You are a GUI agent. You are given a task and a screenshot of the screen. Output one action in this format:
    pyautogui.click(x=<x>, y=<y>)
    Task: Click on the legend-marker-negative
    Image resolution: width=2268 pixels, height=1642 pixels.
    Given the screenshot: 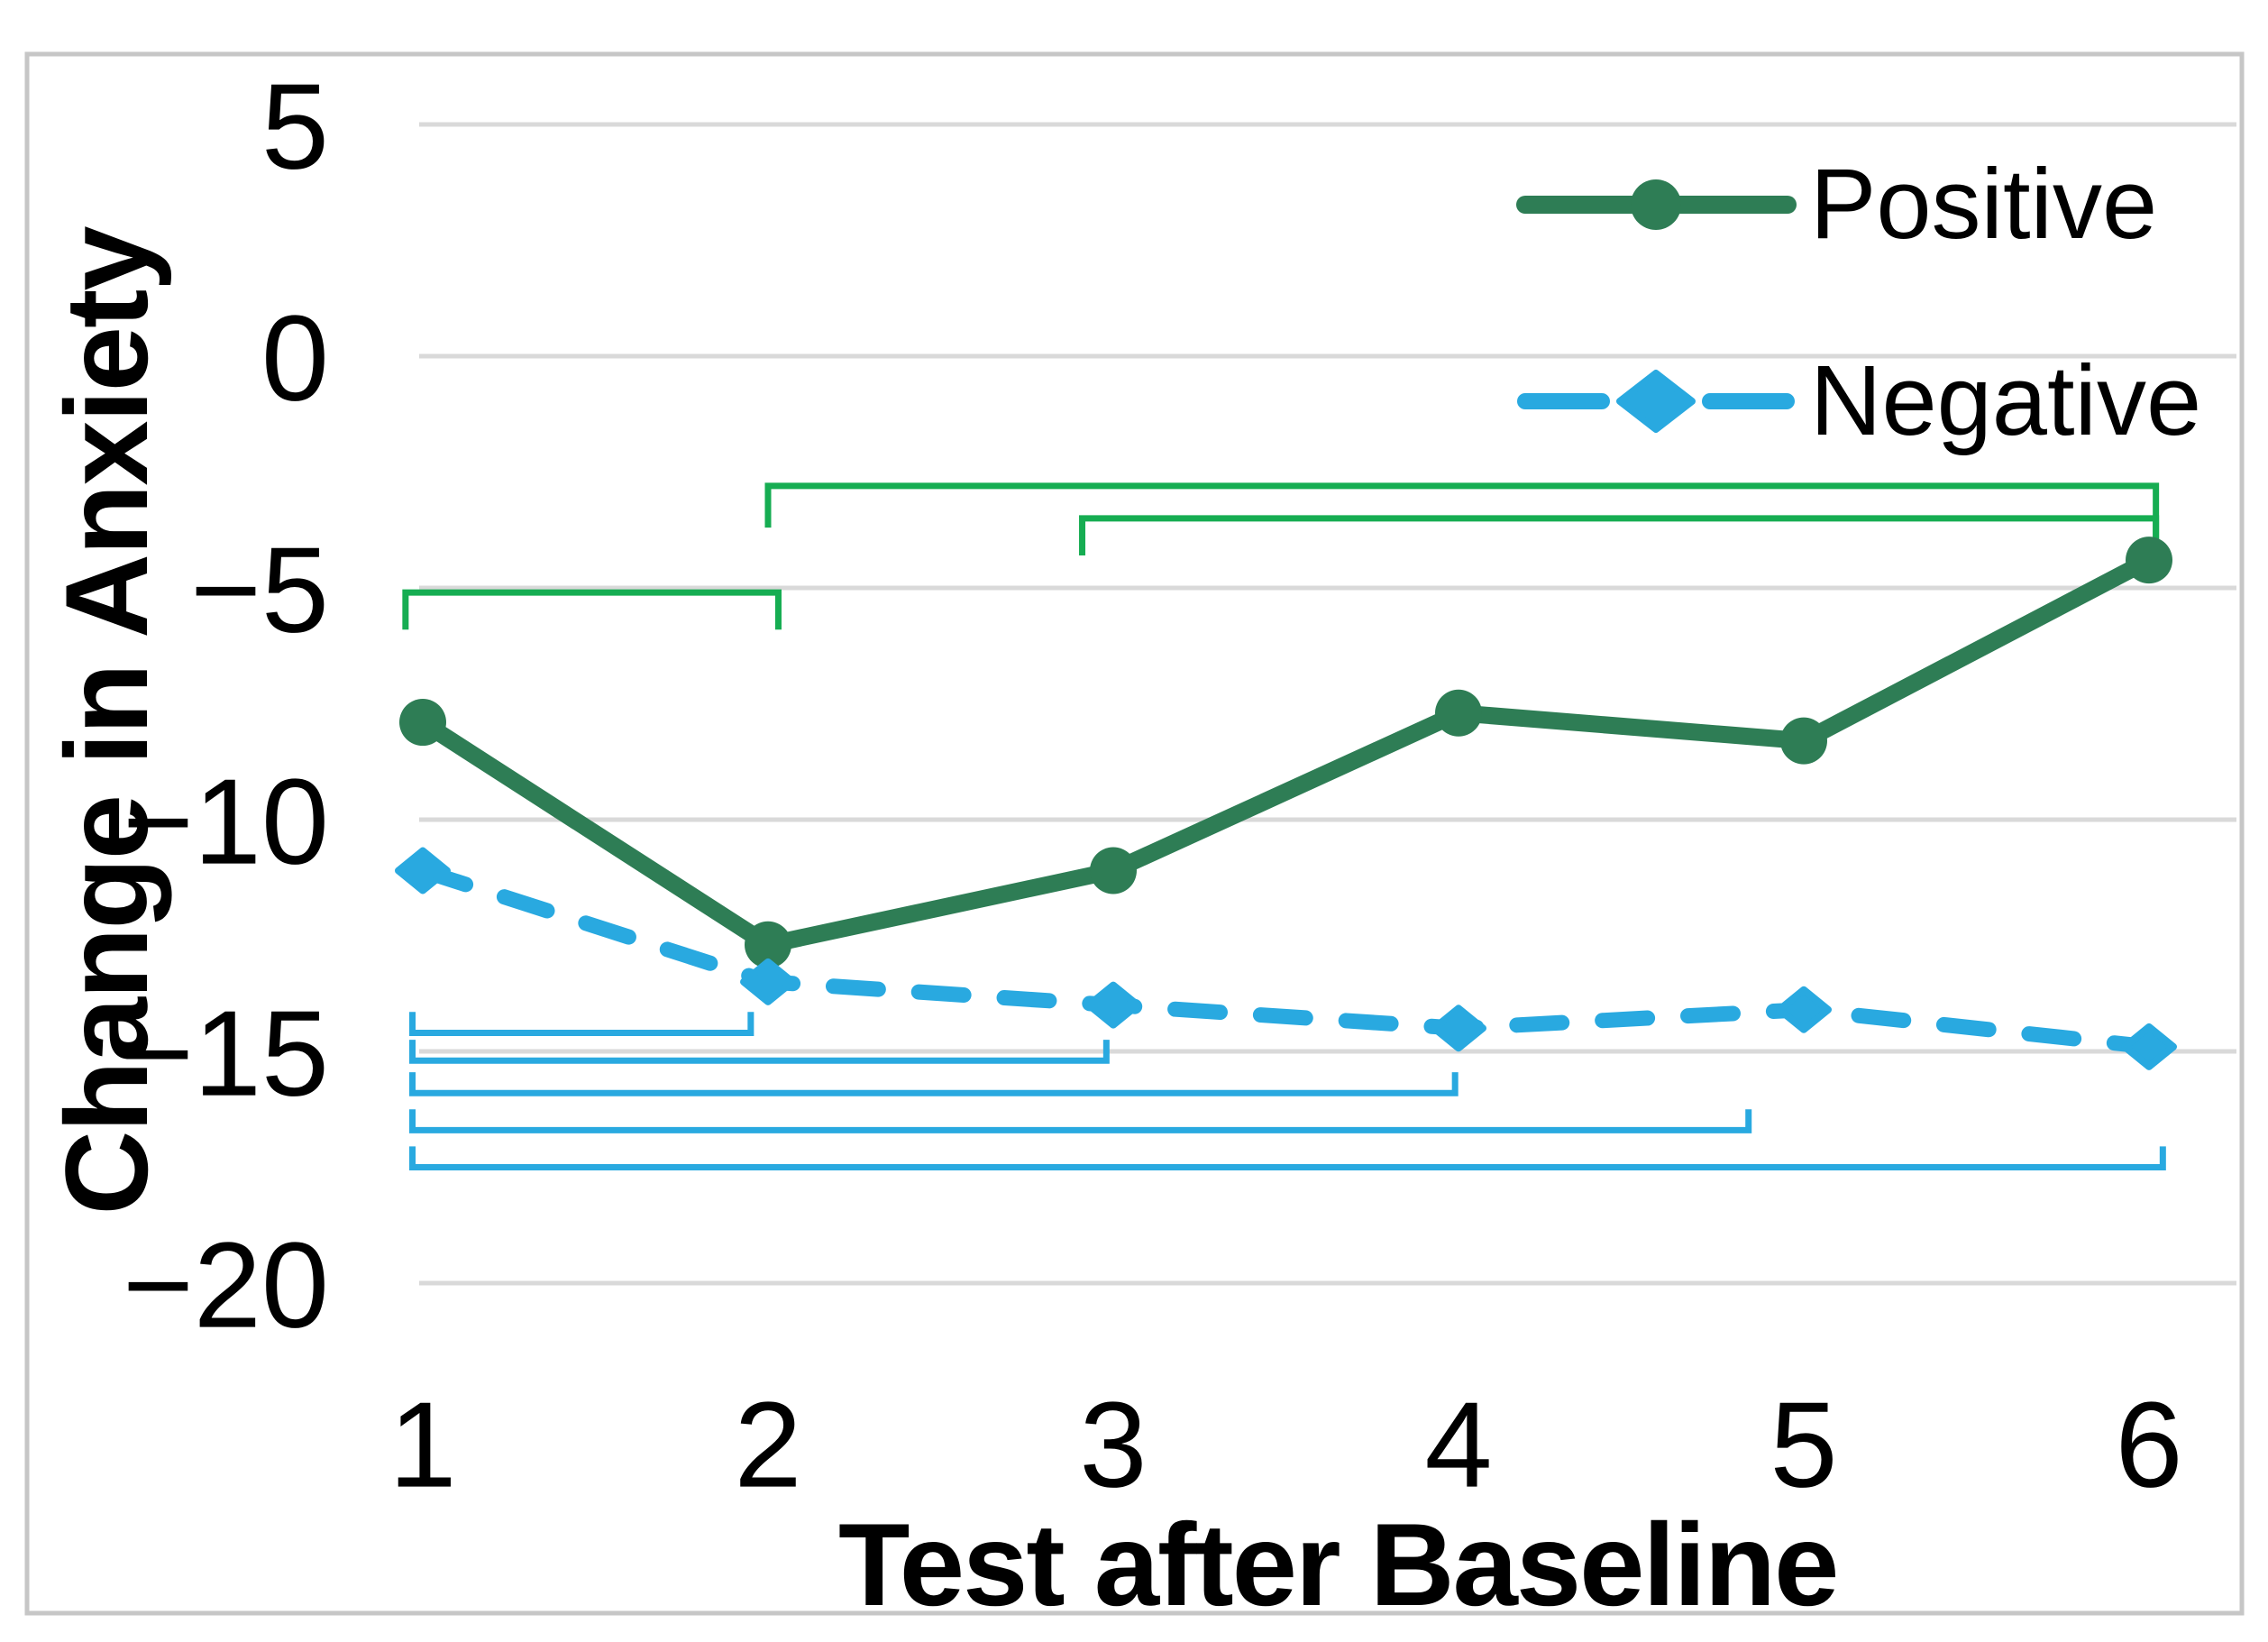 What is the action you would take?
    pyautogui.click(x=1656, y=401)
    